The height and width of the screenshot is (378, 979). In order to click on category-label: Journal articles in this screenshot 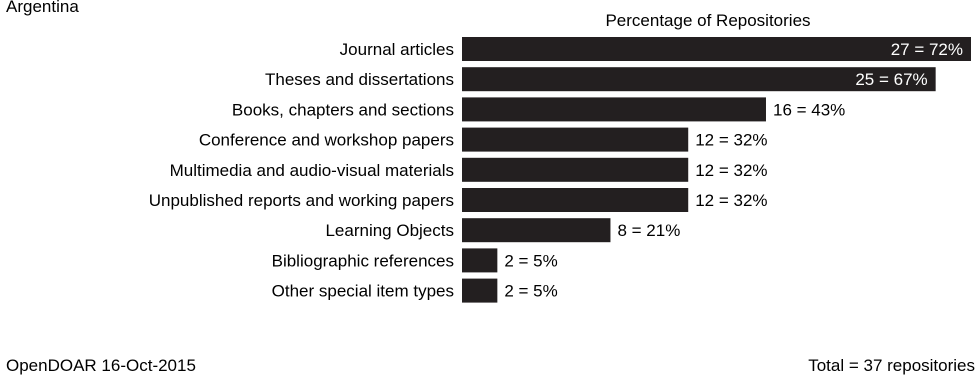, I will do `click(397, 49)`.